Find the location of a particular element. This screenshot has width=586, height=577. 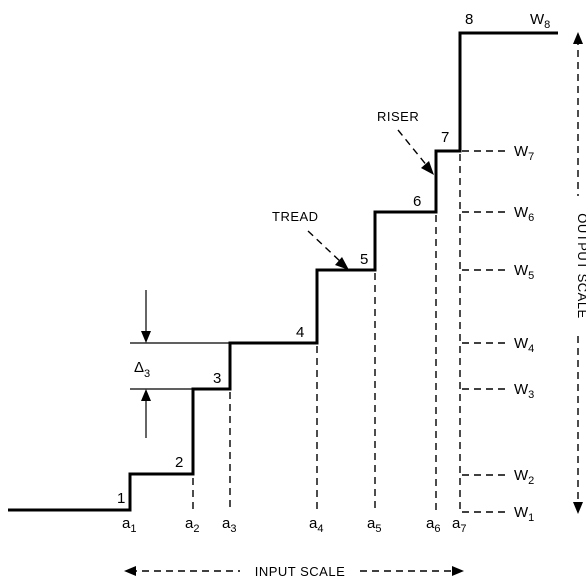

input-level-label: a6 is located at coordinates (433, 525).